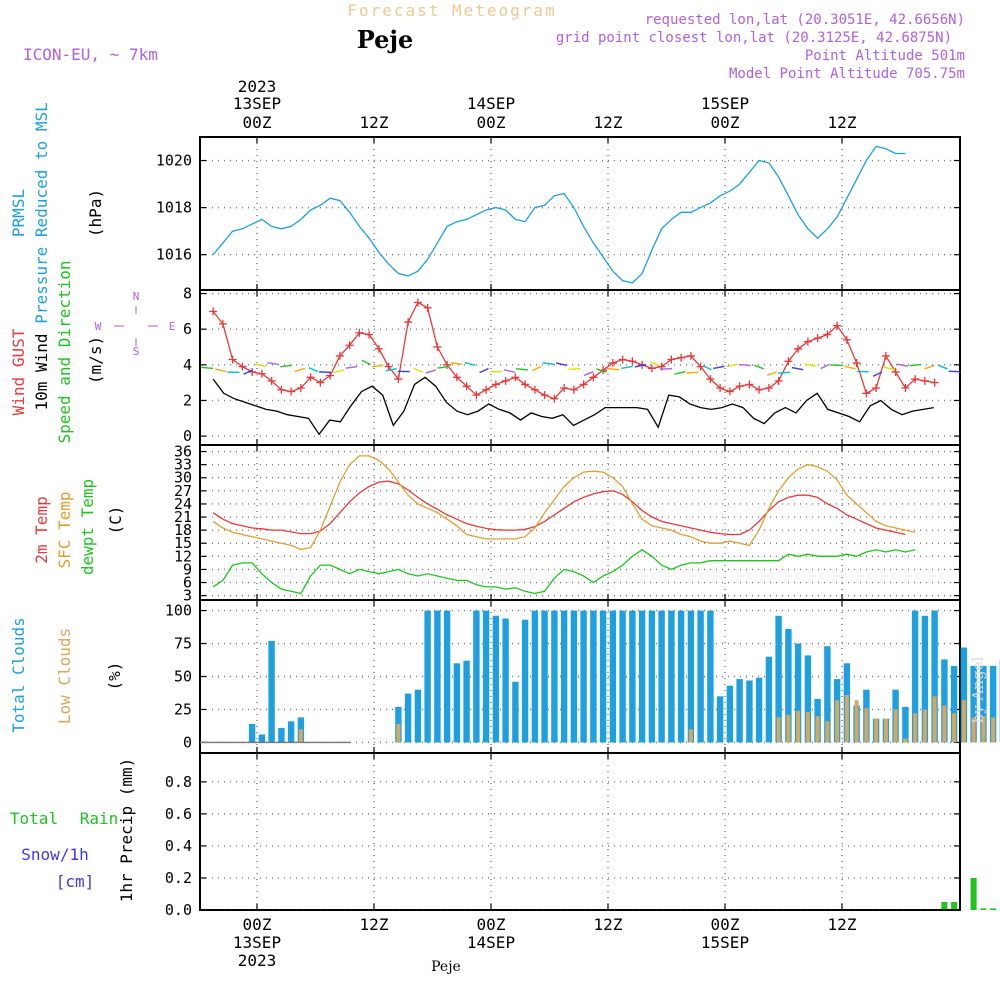 The height and width of the screenshot is (1000, 1000). Describe the element at coordinates (451, 10) in the screenshot. I see `chart-title: Forecast Meteogram` at that location.